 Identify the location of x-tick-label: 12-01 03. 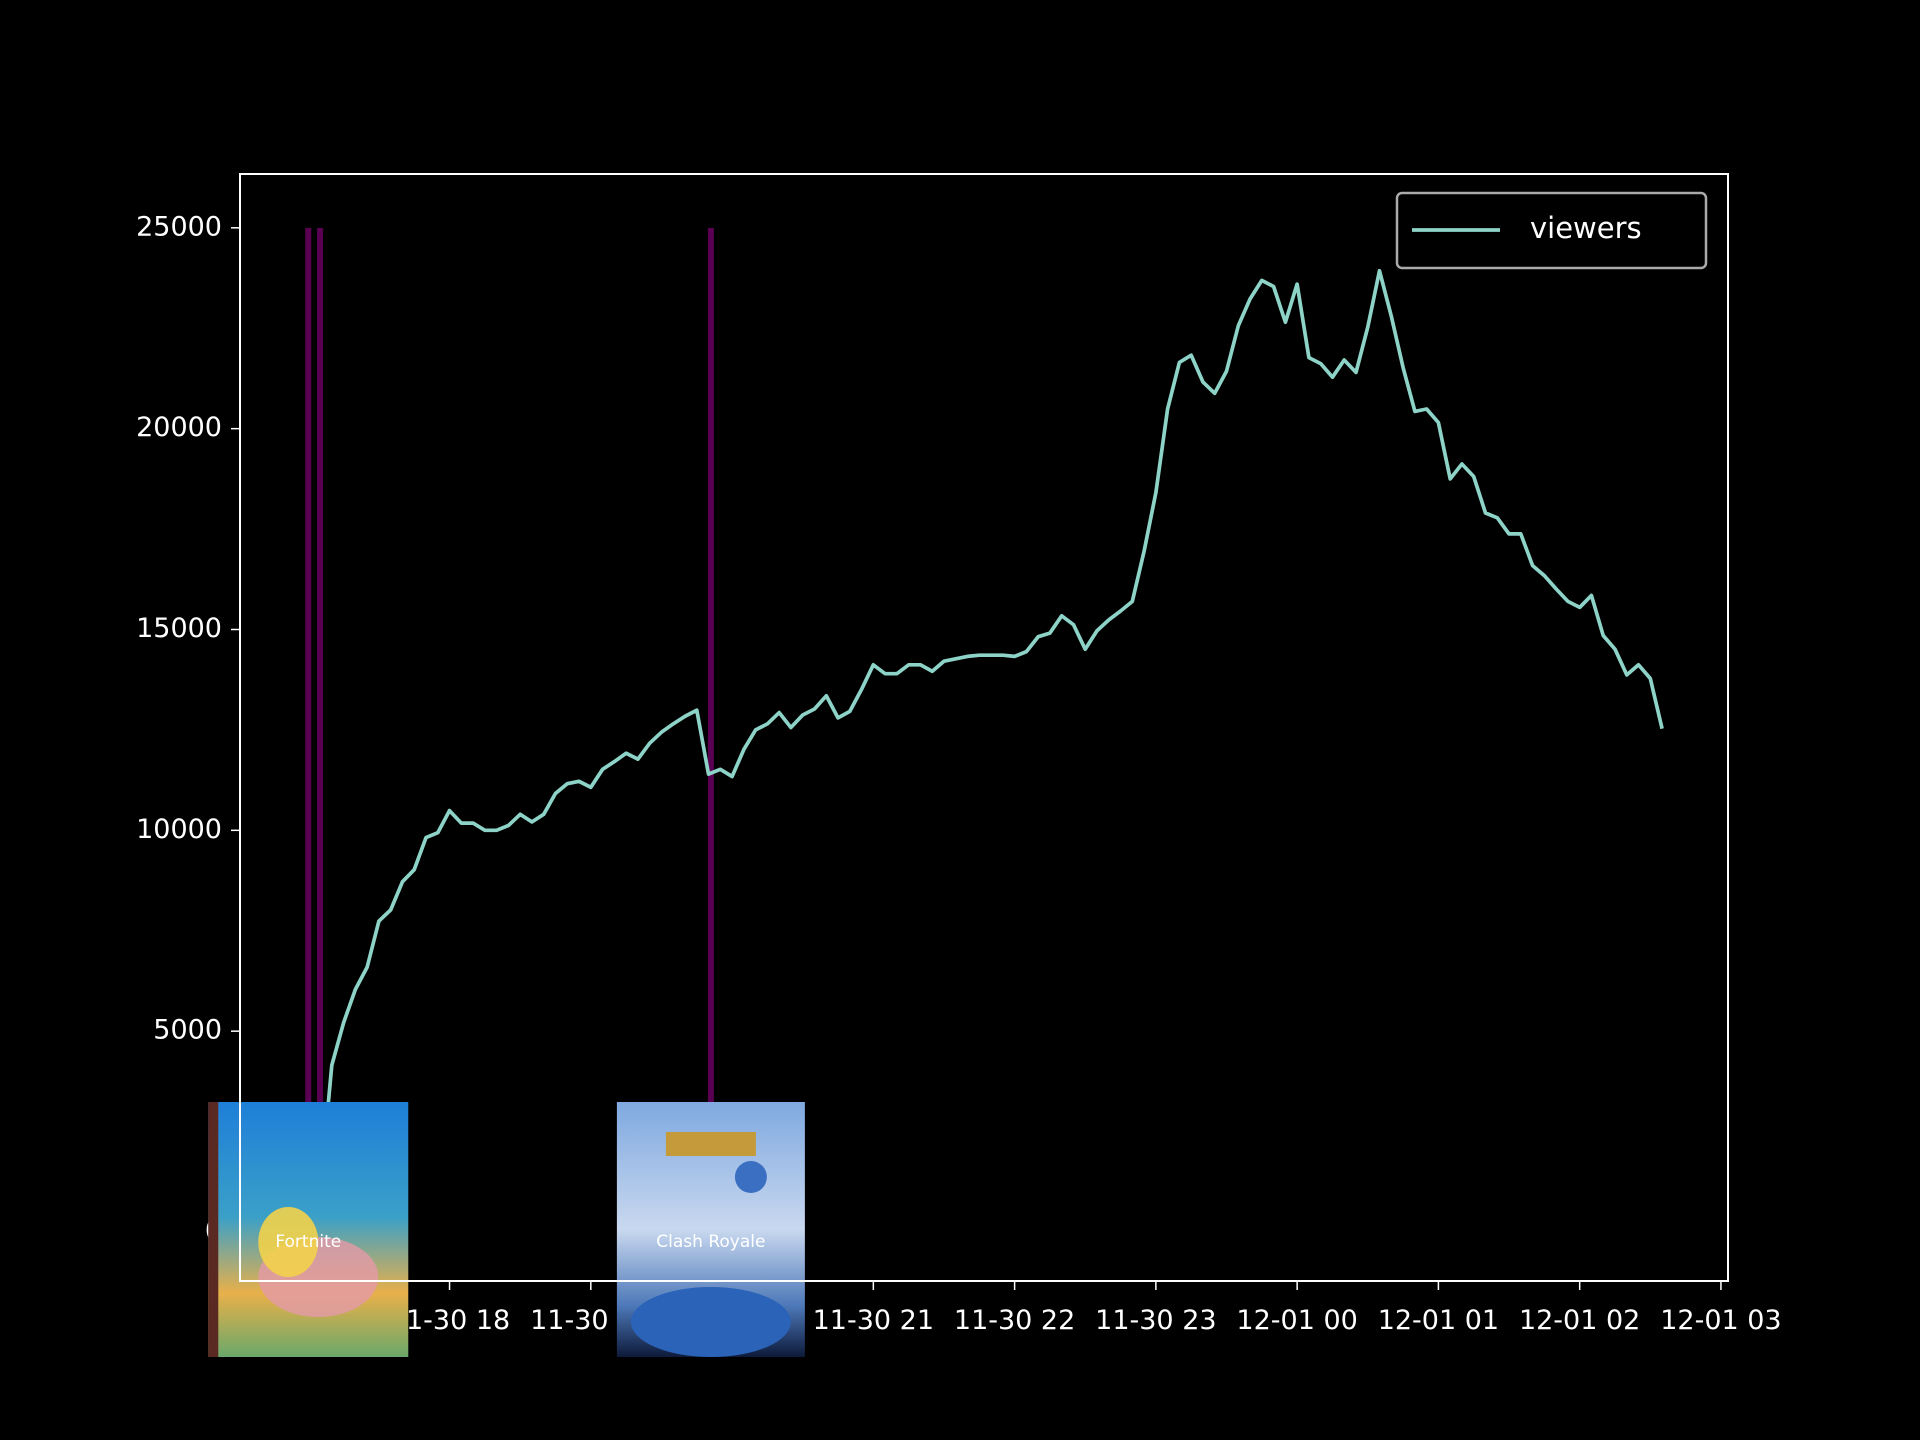
(1720, 1320).